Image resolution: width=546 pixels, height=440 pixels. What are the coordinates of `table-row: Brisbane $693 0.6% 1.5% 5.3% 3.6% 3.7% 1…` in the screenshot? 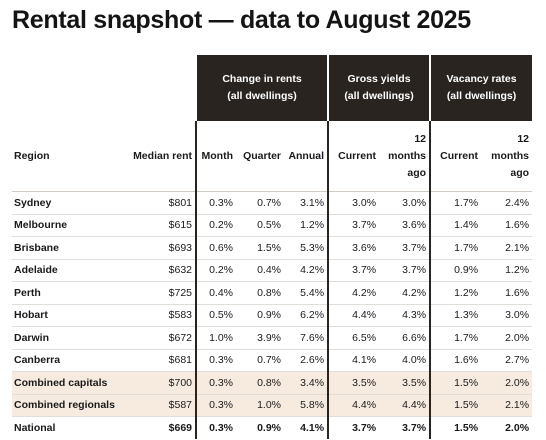 It's located at (272, 248).